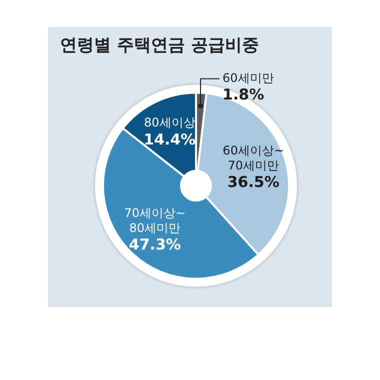 This screenshot has width=380, height=380. Describe the element at coordinates (170, 123) in the screenshot. I see `slice-label: 80세이상` at that location.